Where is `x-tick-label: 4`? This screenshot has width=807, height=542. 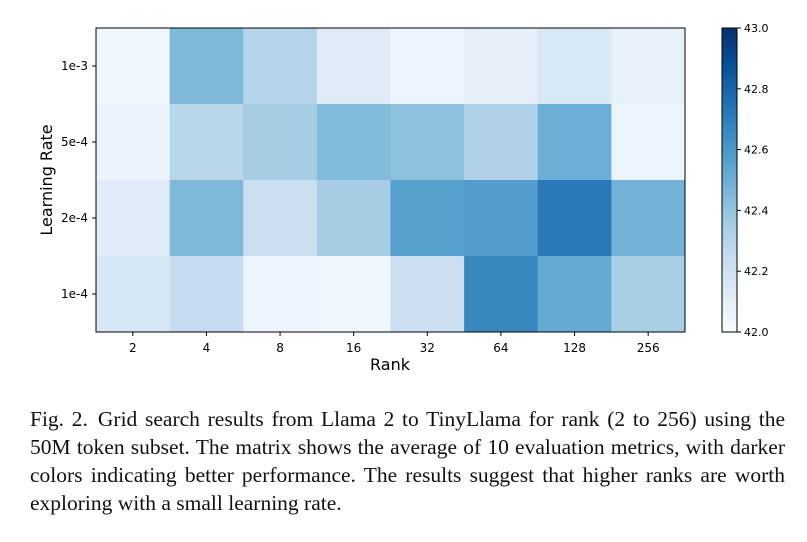
x-tick-label: 4 is located at coordinates (207, 348).